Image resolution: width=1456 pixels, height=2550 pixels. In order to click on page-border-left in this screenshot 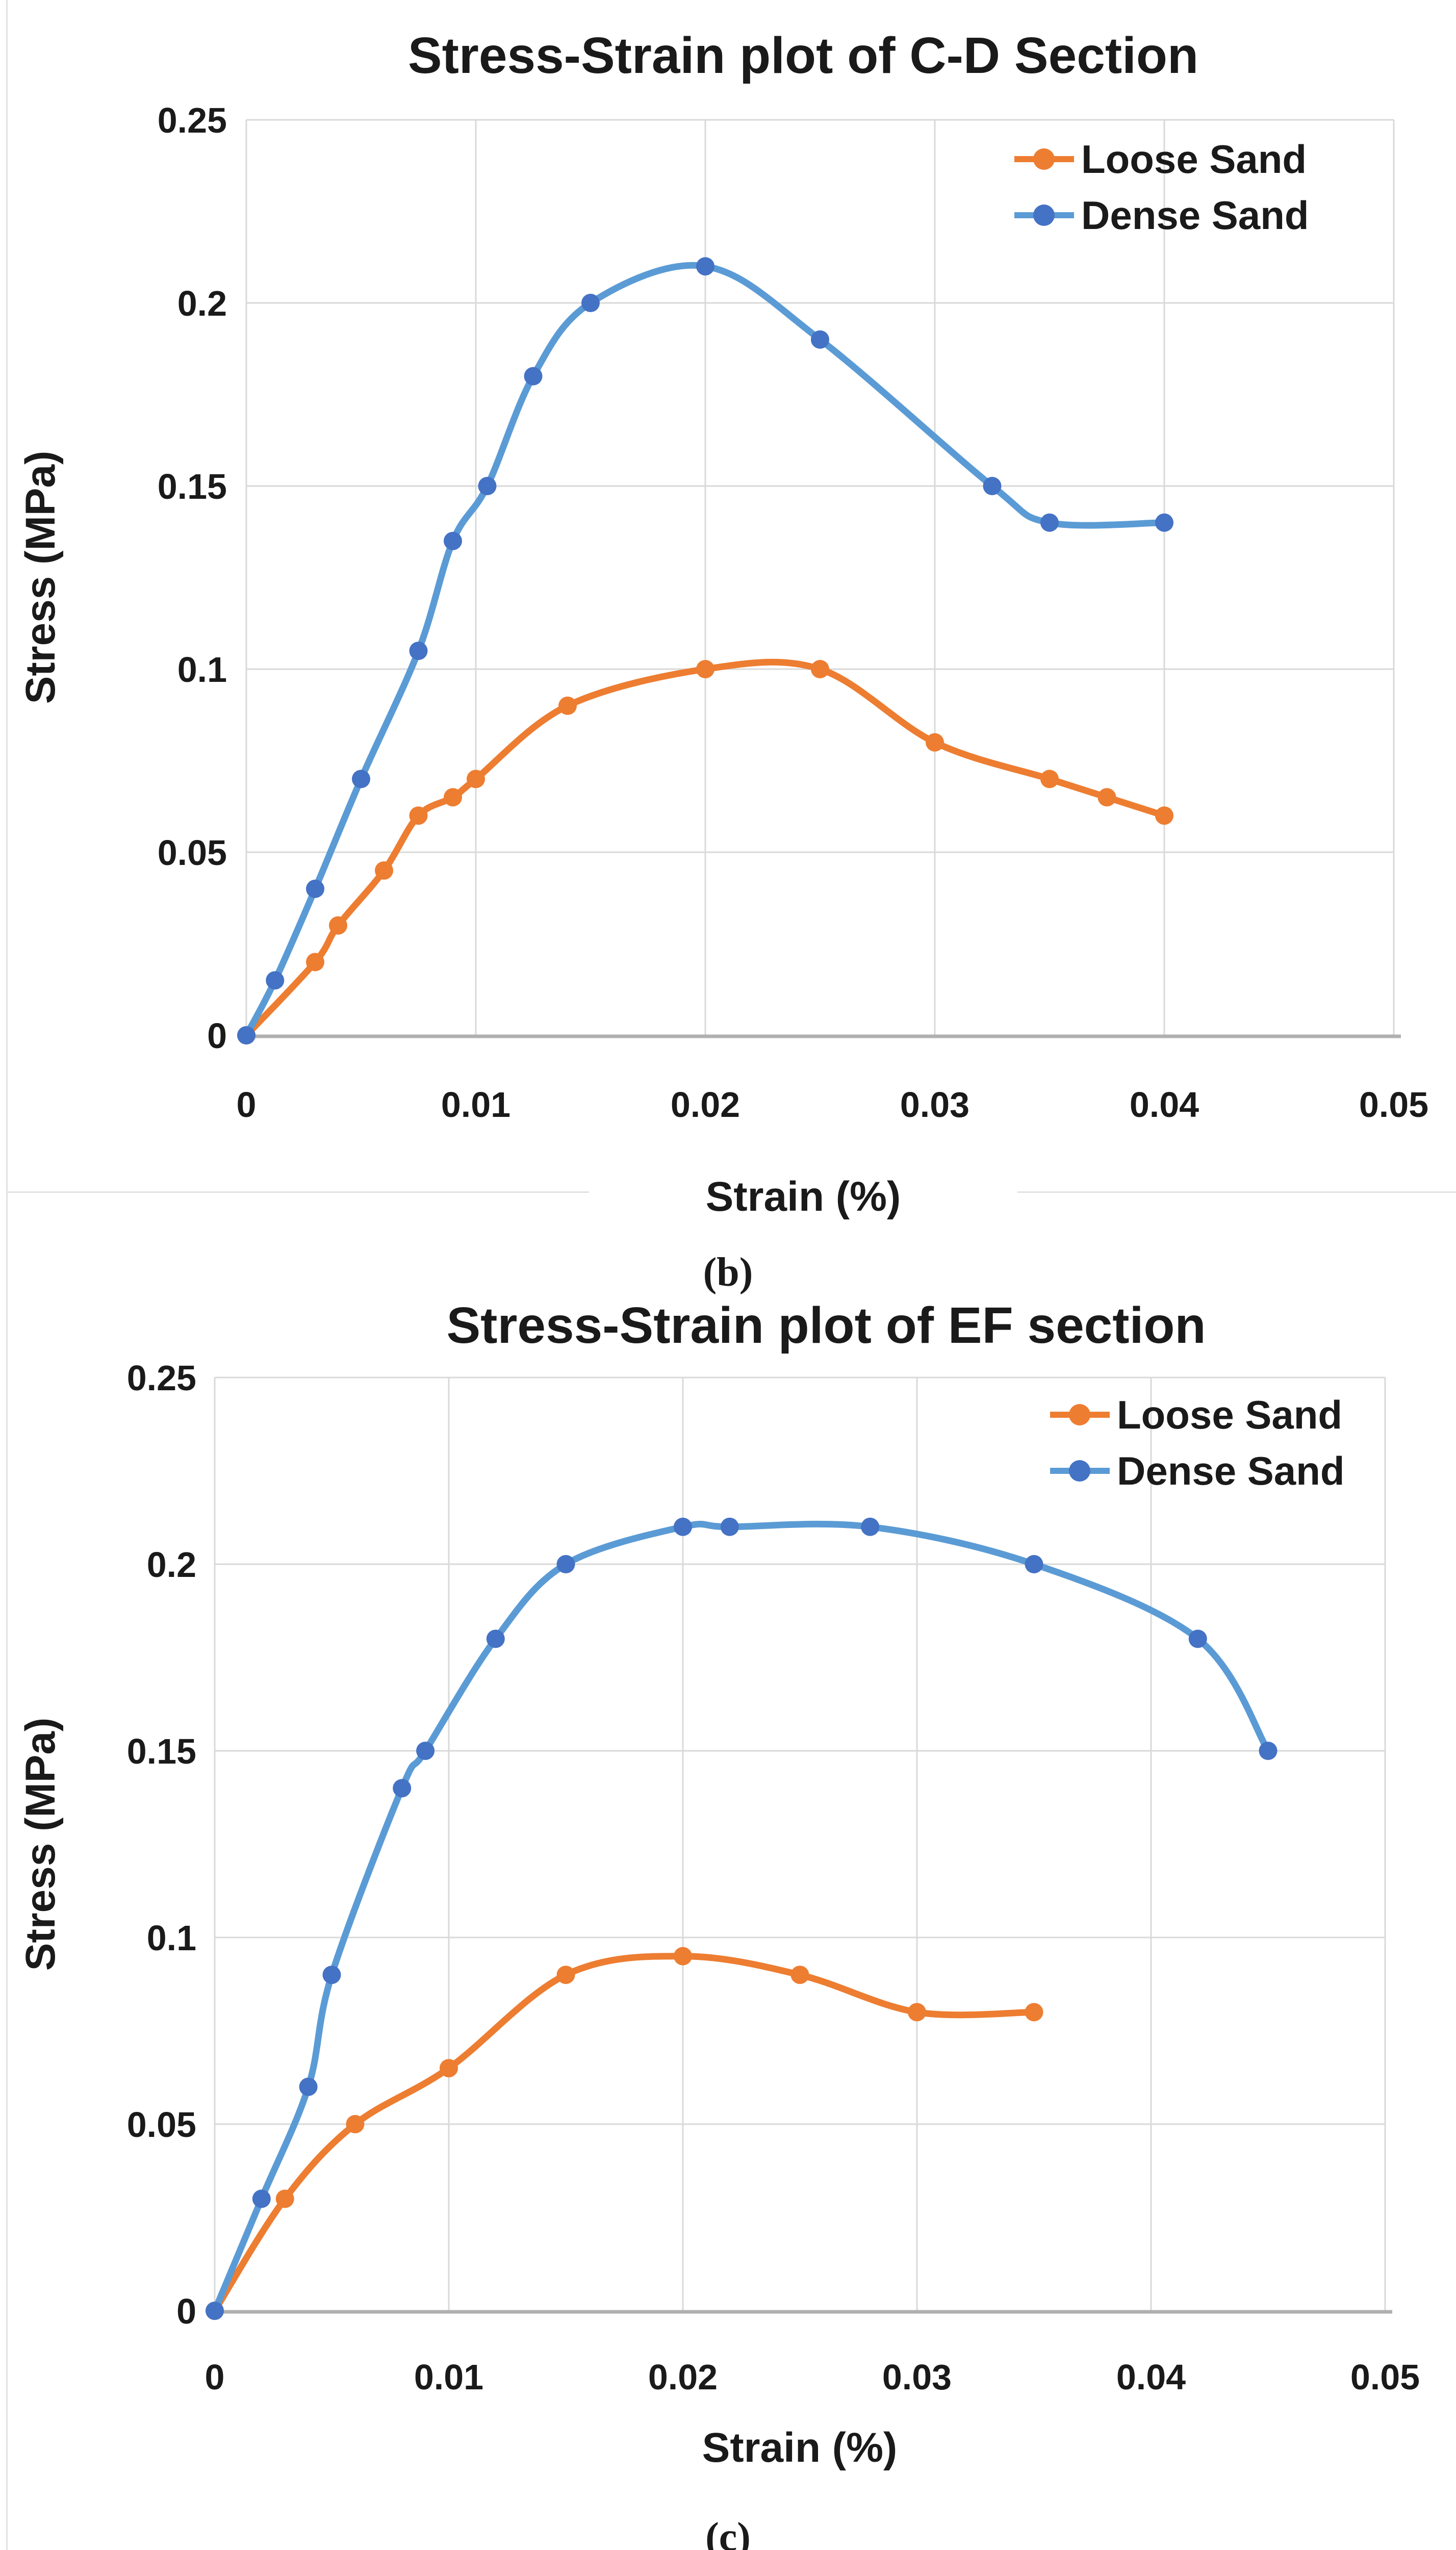, I will do `click(7, 1275)`.